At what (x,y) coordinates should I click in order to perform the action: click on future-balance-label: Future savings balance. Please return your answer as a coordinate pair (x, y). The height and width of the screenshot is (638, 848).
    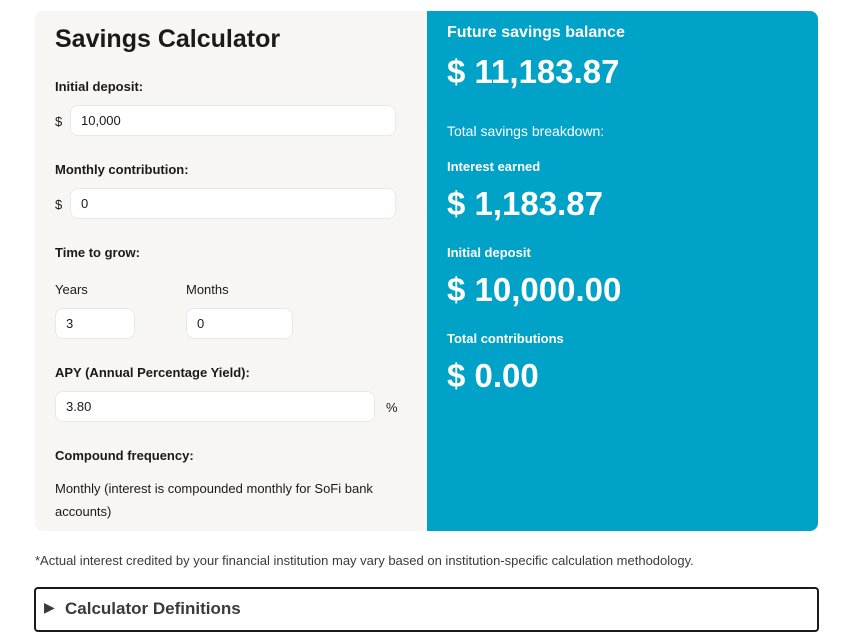
    Looking at the image, I should click on (536, 32).